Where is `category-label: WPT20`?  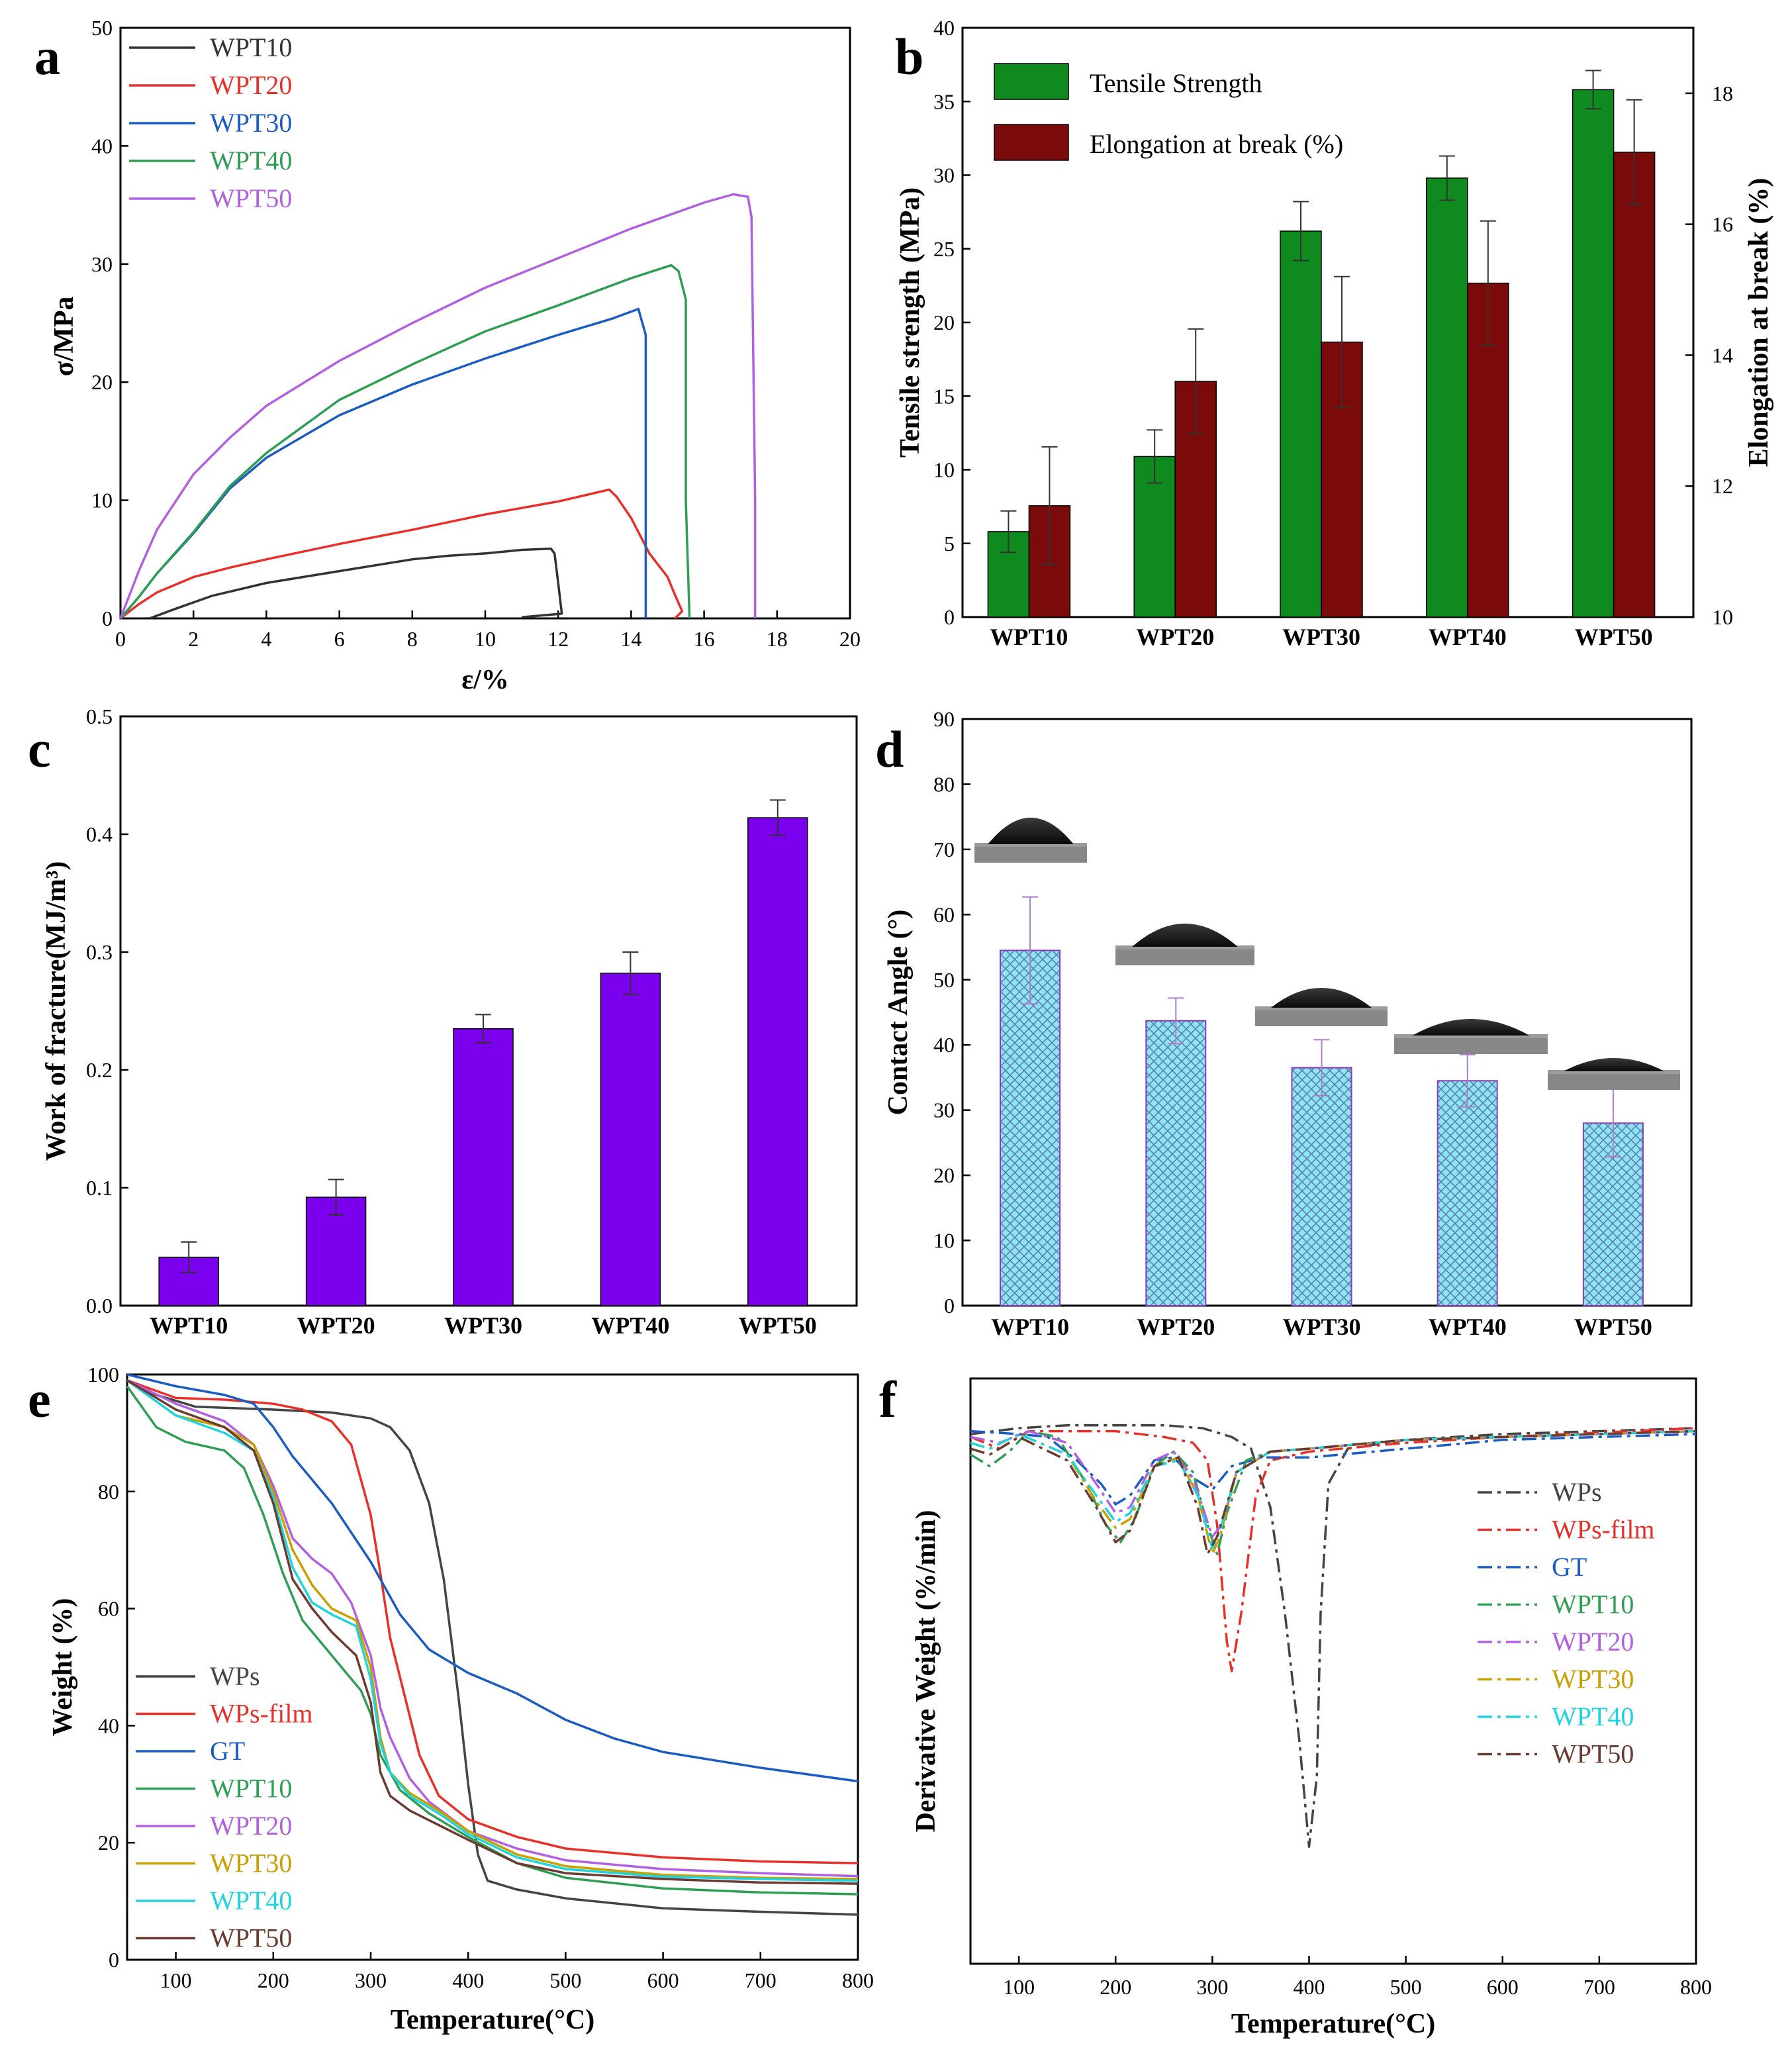 category-label: WPT20 is located at coordinates (336, 1325).